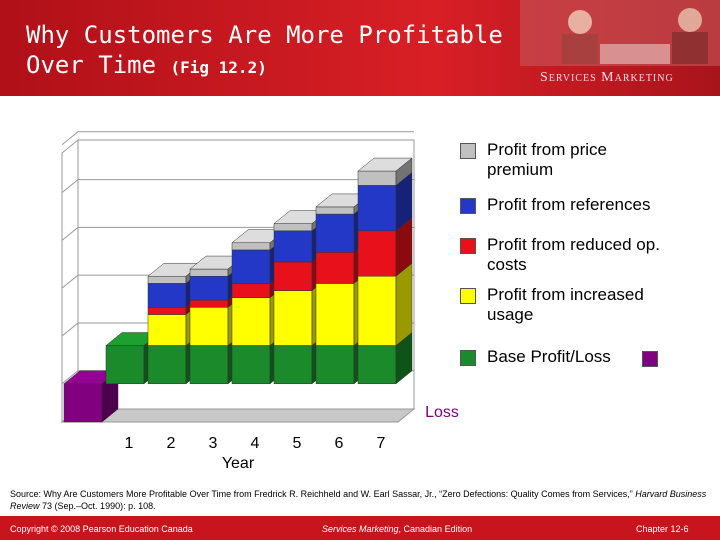  I want to click on x-tick-label: 6, so click(339, 443).